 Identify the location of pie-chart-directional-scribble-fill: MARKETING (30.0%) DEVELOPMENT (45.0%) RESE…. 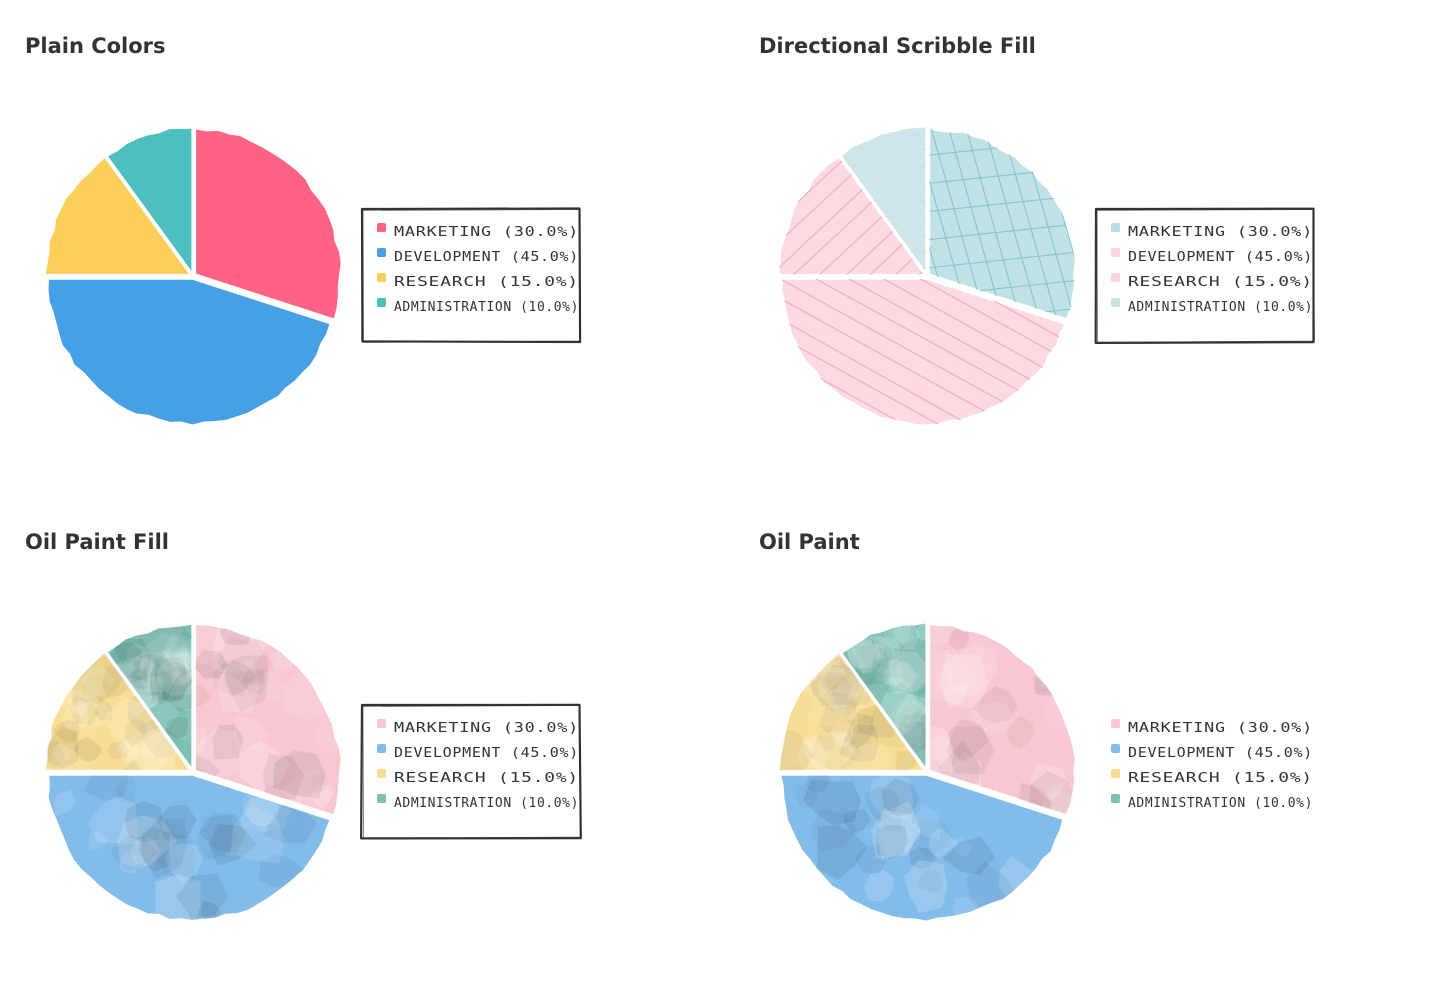
(1046, 276).